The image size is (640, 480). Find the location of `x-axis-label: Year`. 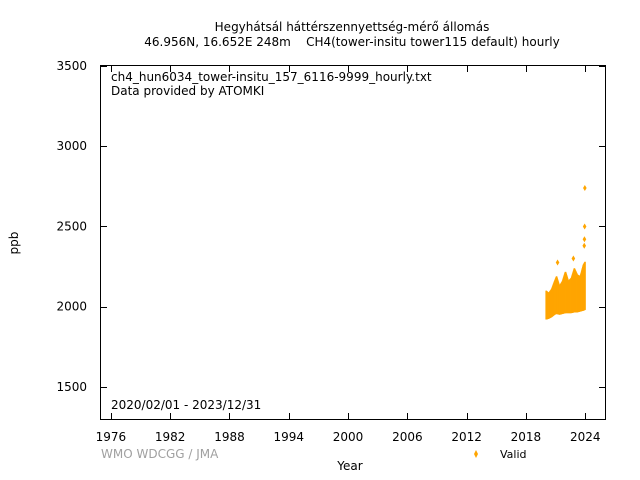

x-axis-label: Year is located at coordinates (349, 466).